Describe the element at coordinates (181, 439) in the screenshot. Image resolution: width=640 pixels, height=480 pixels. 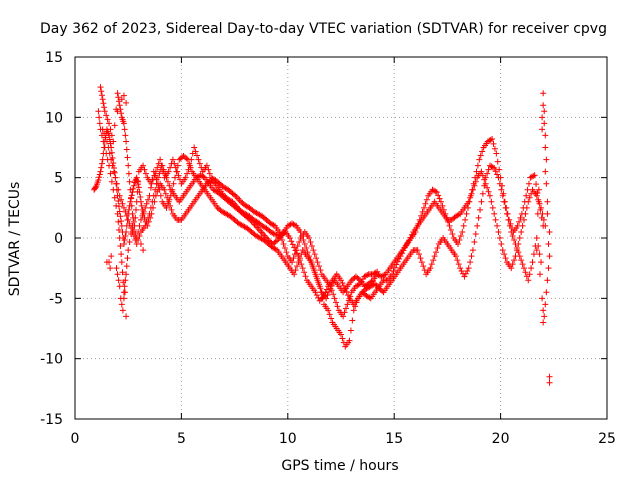
I see `x-tick-label: 5` at that location.